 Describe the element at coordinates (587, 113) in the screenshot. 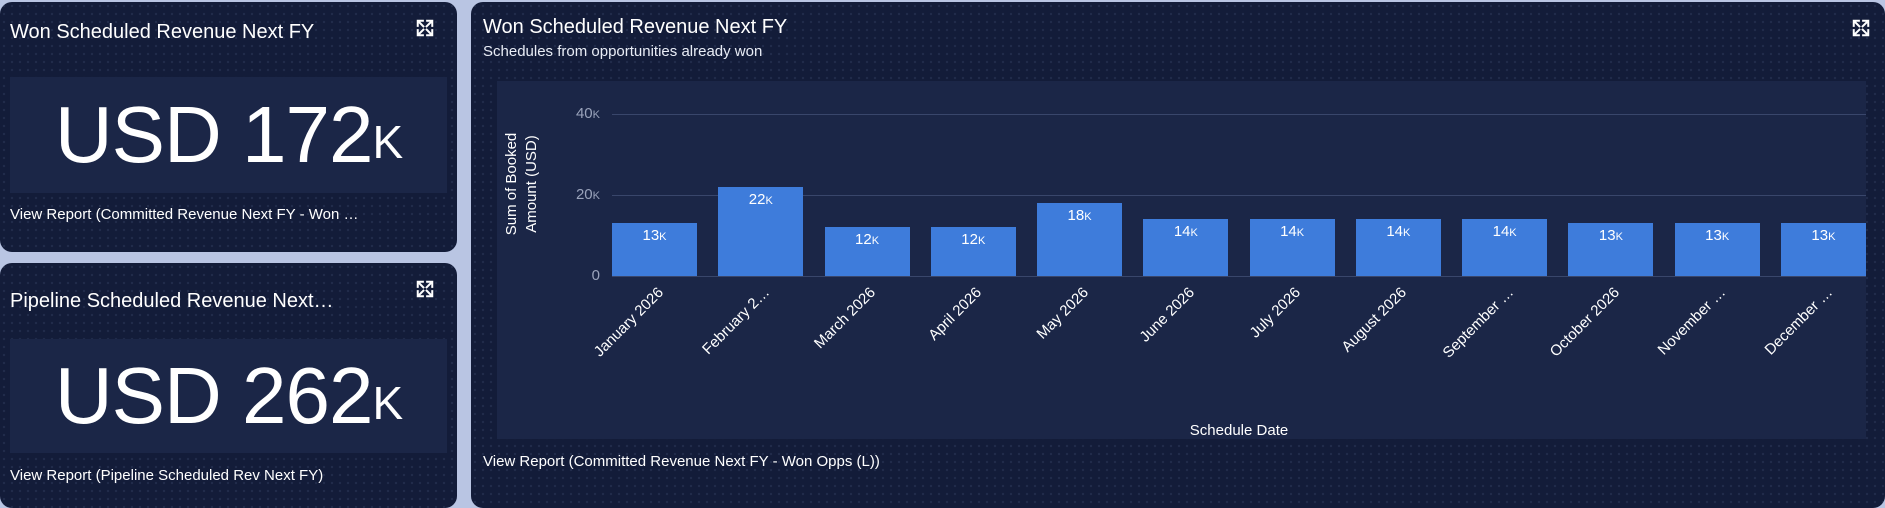

I see `y-tick-label: 40k` at that location.